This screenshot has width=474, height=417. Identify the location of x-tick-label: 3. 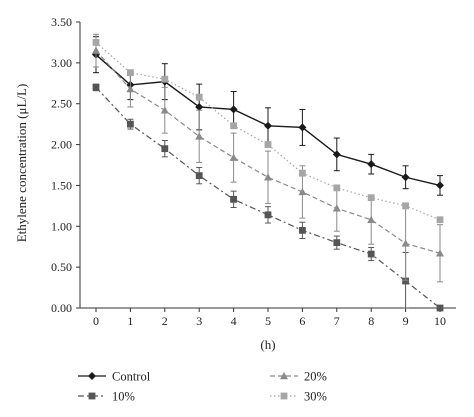
(199, 321).